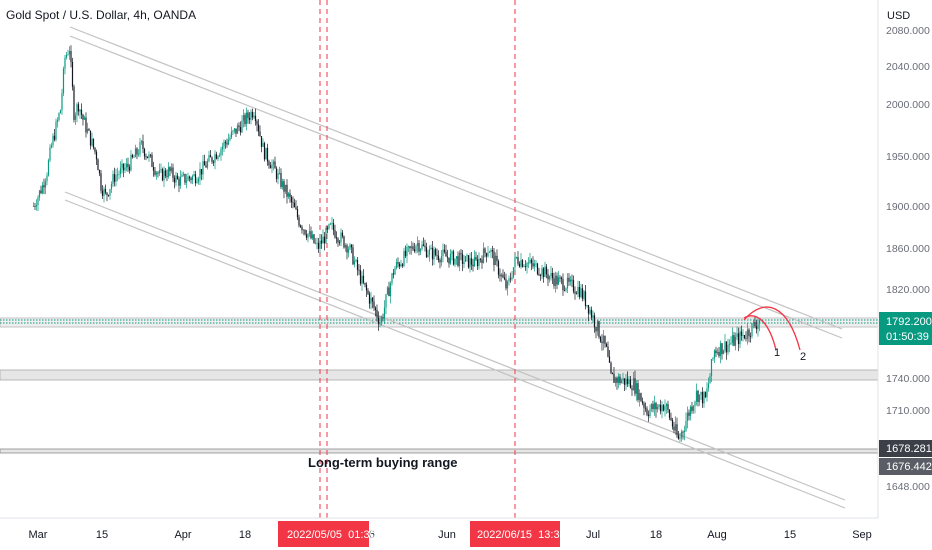 This screenshot has height=550, width=932. I want to click on x-tick-label: 18, so click(245, 535).